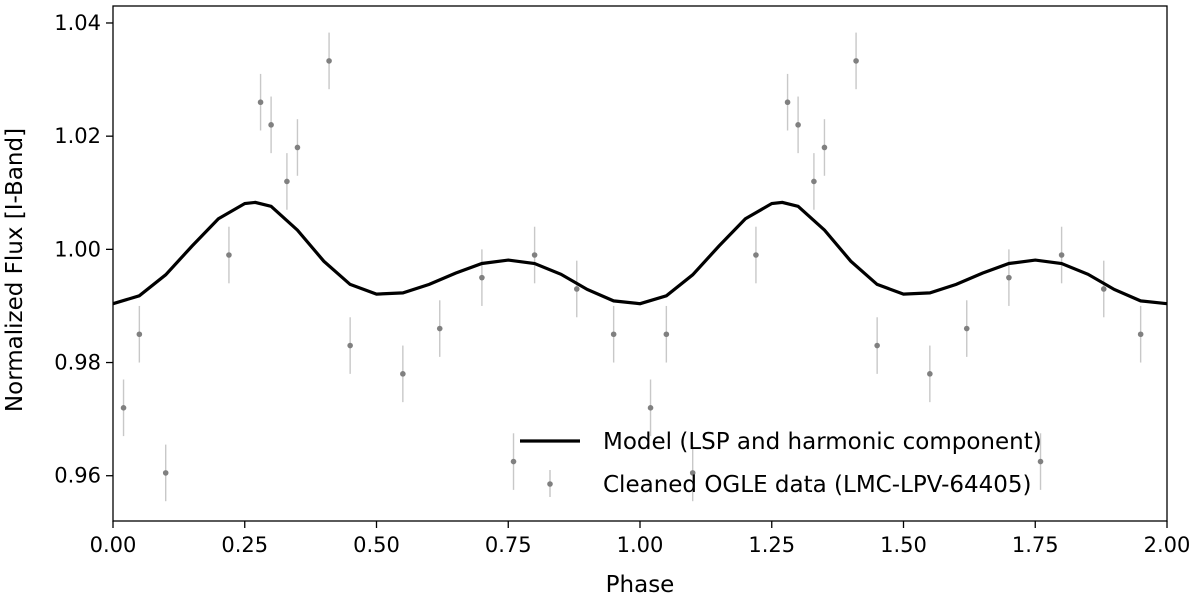 Image resolution: width=1200 pixels, height=598 pixels. I want to click on y-tick-label: 0.96, so click(77, 476).